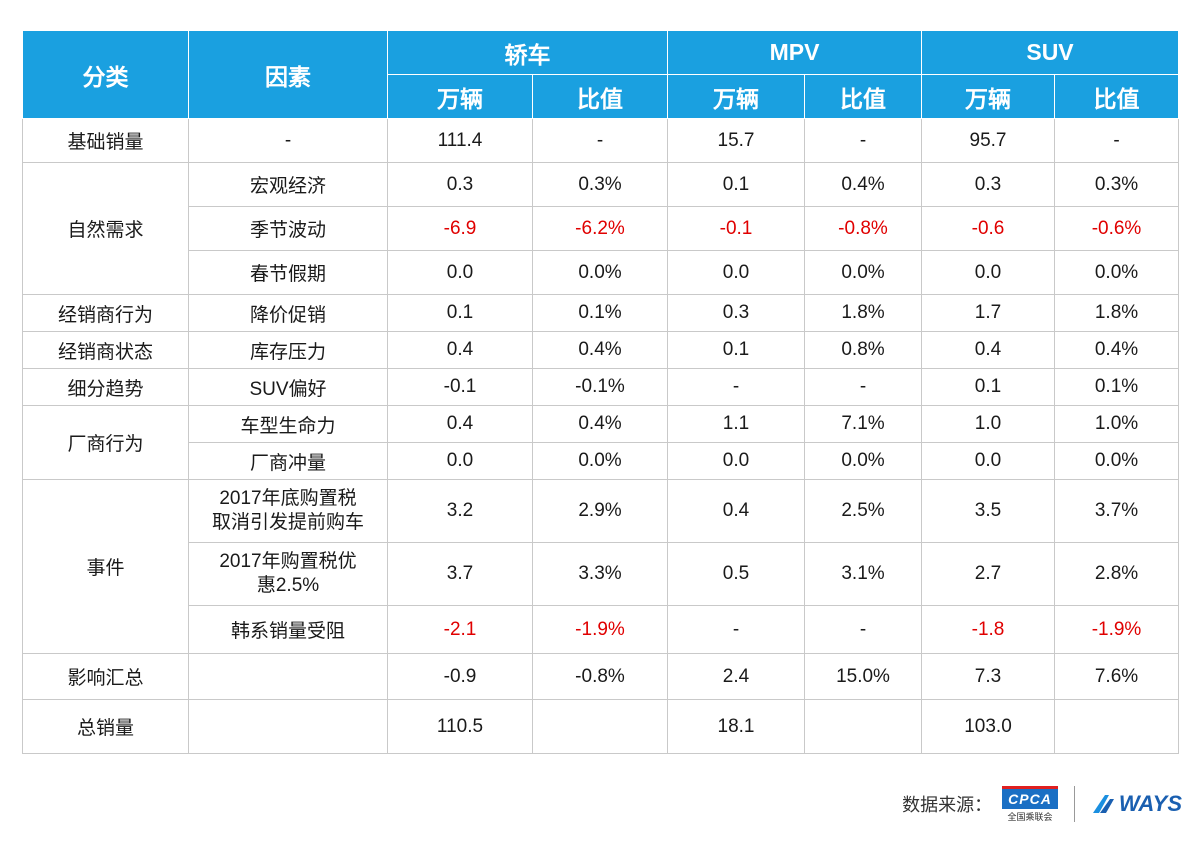 Image resolution: width=1200 pixels, height=841 pixels. Describe the element at coordinates (1030, 797) in the screenshot. I see `cpca-logo-text: CPCA` at that location.